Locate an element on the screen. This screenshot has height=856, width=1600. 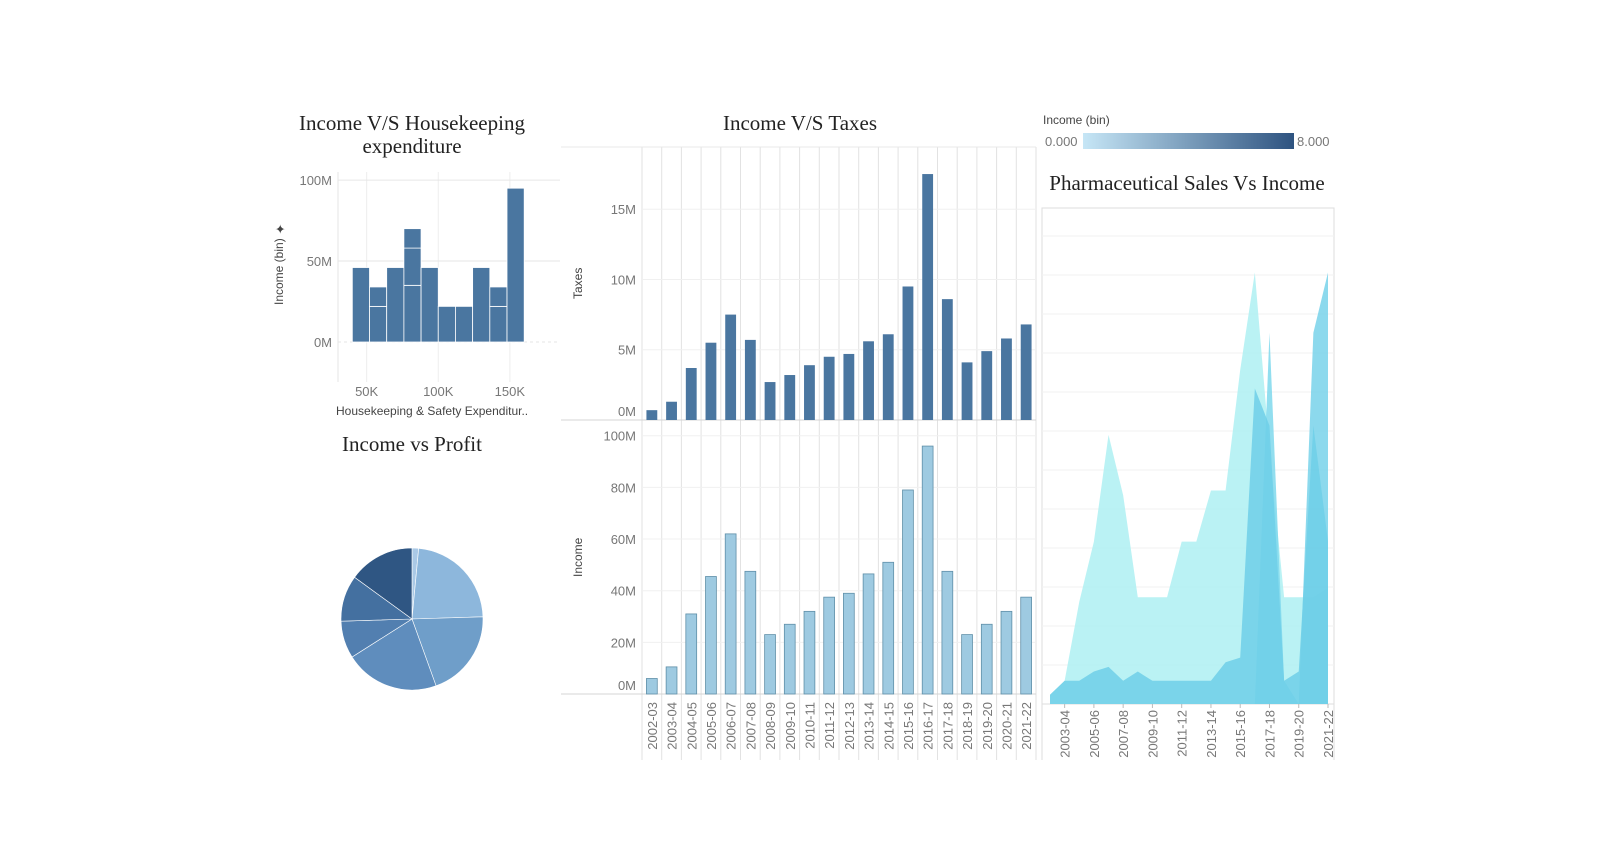
year-tick-label: 2019-20 is located at coordinates (987, 726).